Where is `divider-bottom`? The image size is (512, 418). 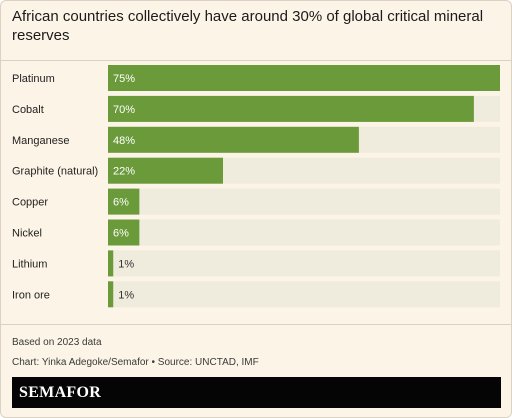
divider-bottom is located at coordinates (256, 324).